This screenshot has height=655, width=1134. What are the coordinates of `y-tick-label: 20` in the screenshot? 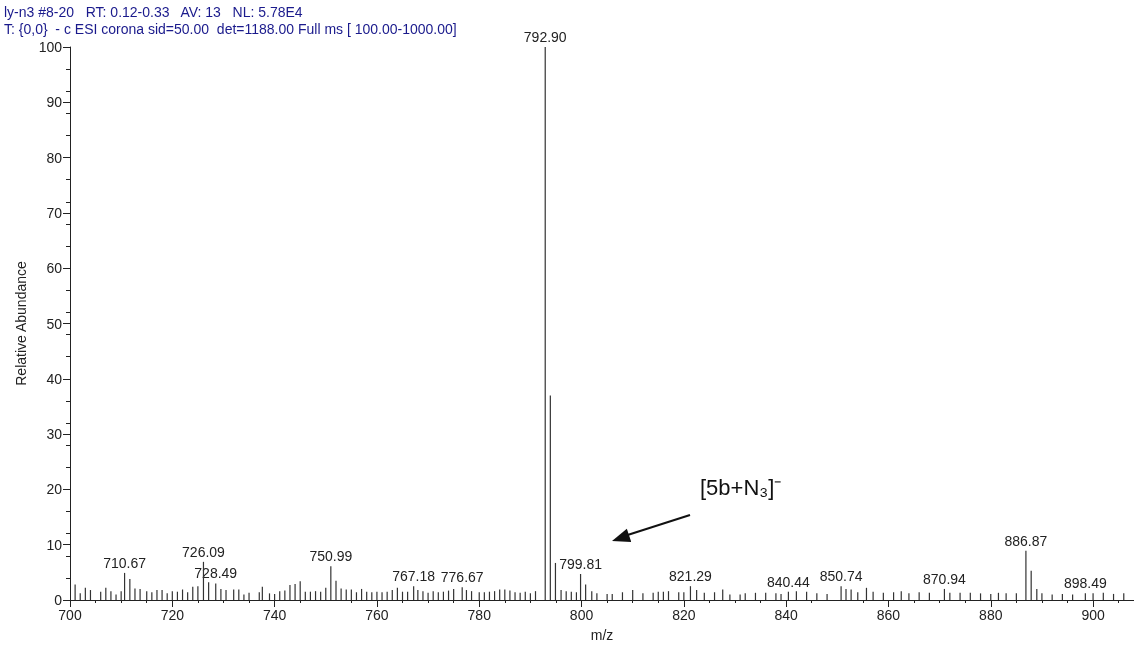 It's located at (54, 489).